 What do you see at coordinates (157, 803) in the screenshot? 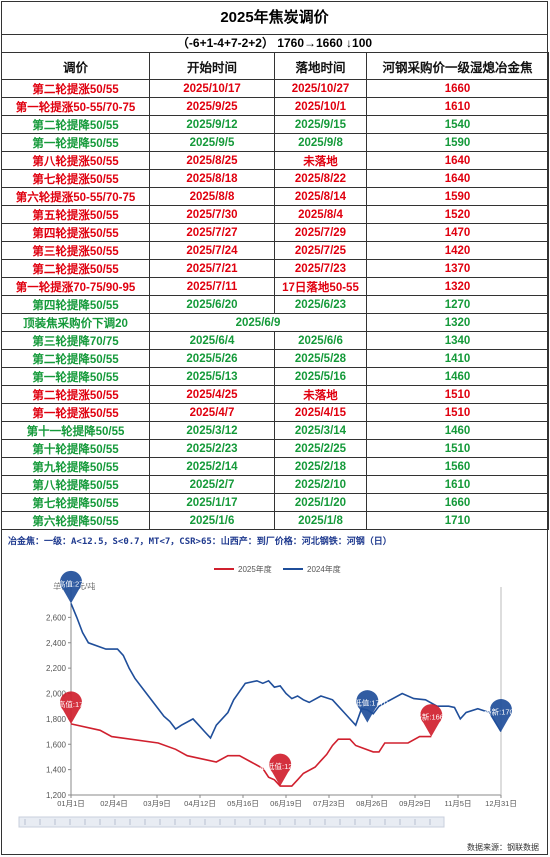
I see `x-tick-label: 03月9日` at bounding box center [157, 803].